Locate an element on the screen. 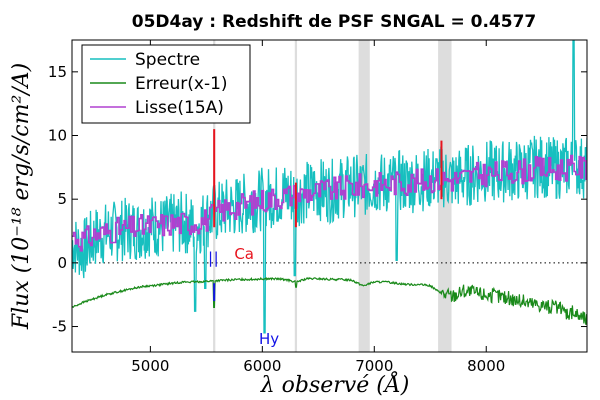  y-tick-label-3: 10 is located at coordinates (57, 136).